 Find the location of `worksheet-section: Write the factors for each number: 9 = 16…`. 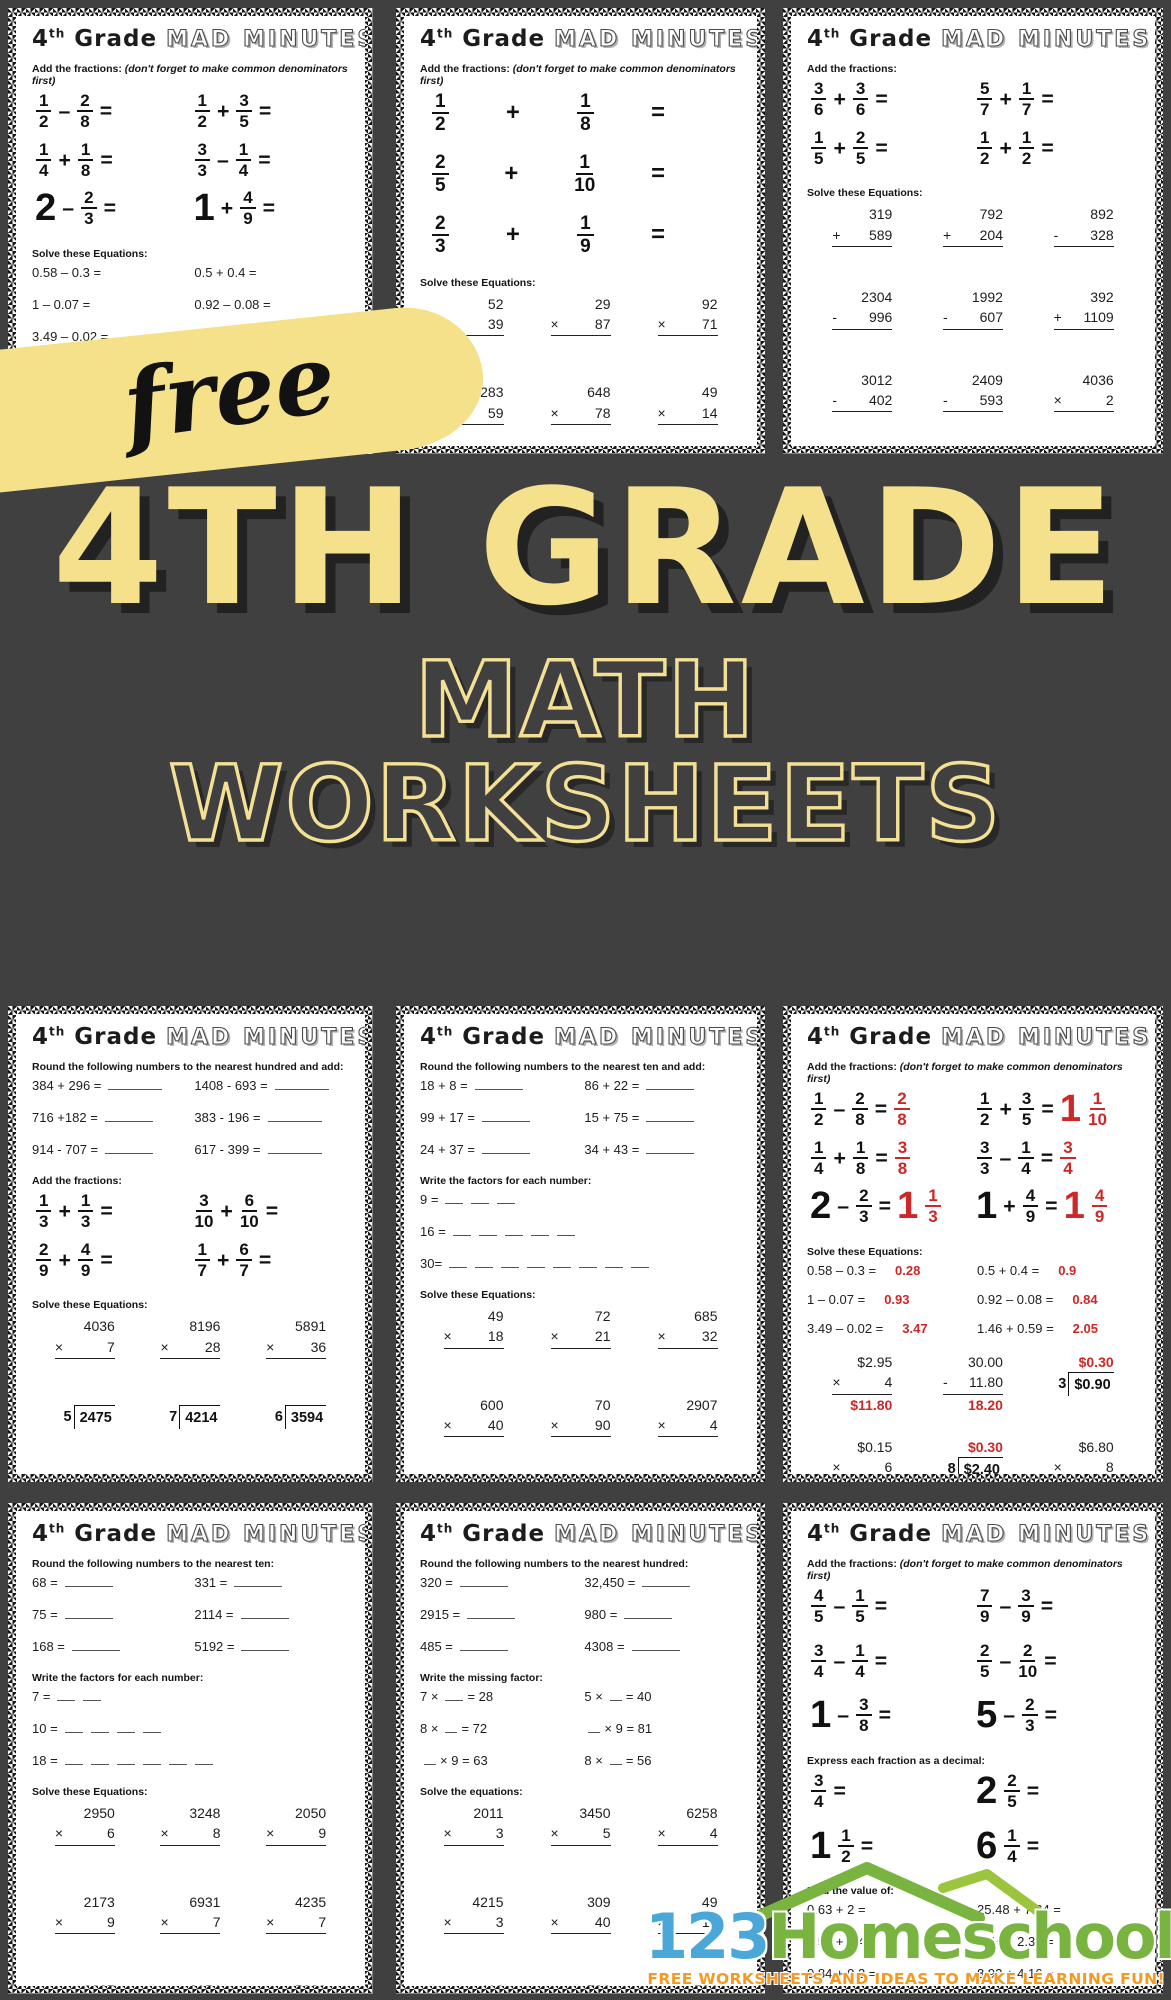

worksheet-section: Write the factors for each number: 9 = 16… is located at coordinates (580, 1225).